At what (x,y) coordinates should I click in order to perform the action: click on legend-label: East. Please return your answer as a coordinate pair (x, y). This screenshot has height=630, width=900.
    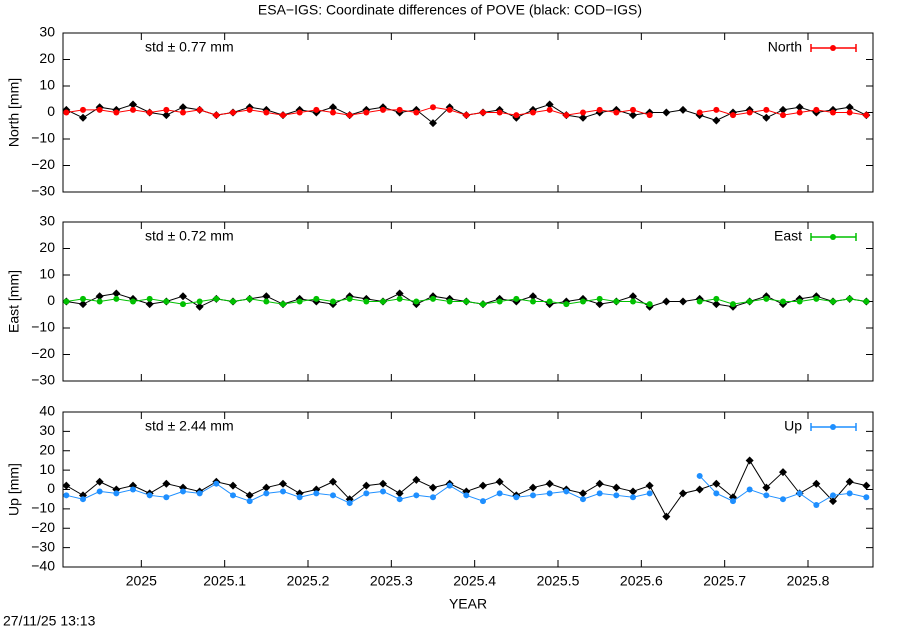
    Looking at the image, I should click on (788, 236).